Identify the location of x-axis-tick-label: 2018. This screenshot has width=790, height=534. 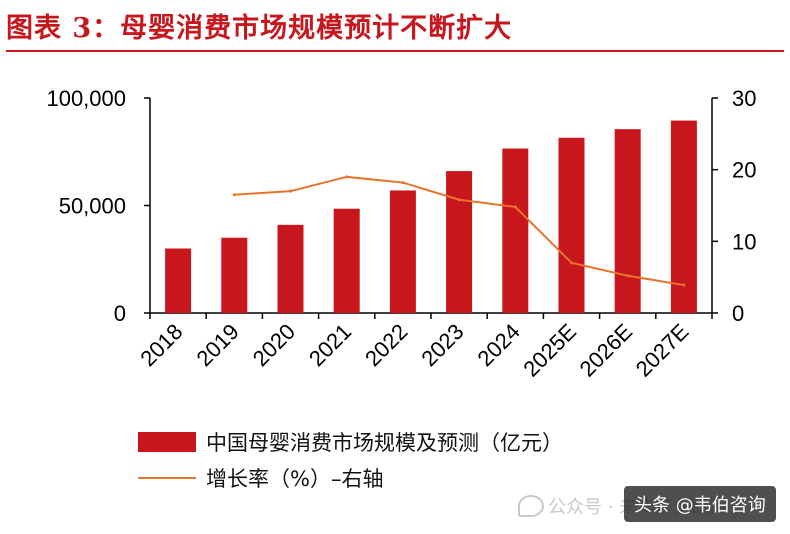
(161, 345).